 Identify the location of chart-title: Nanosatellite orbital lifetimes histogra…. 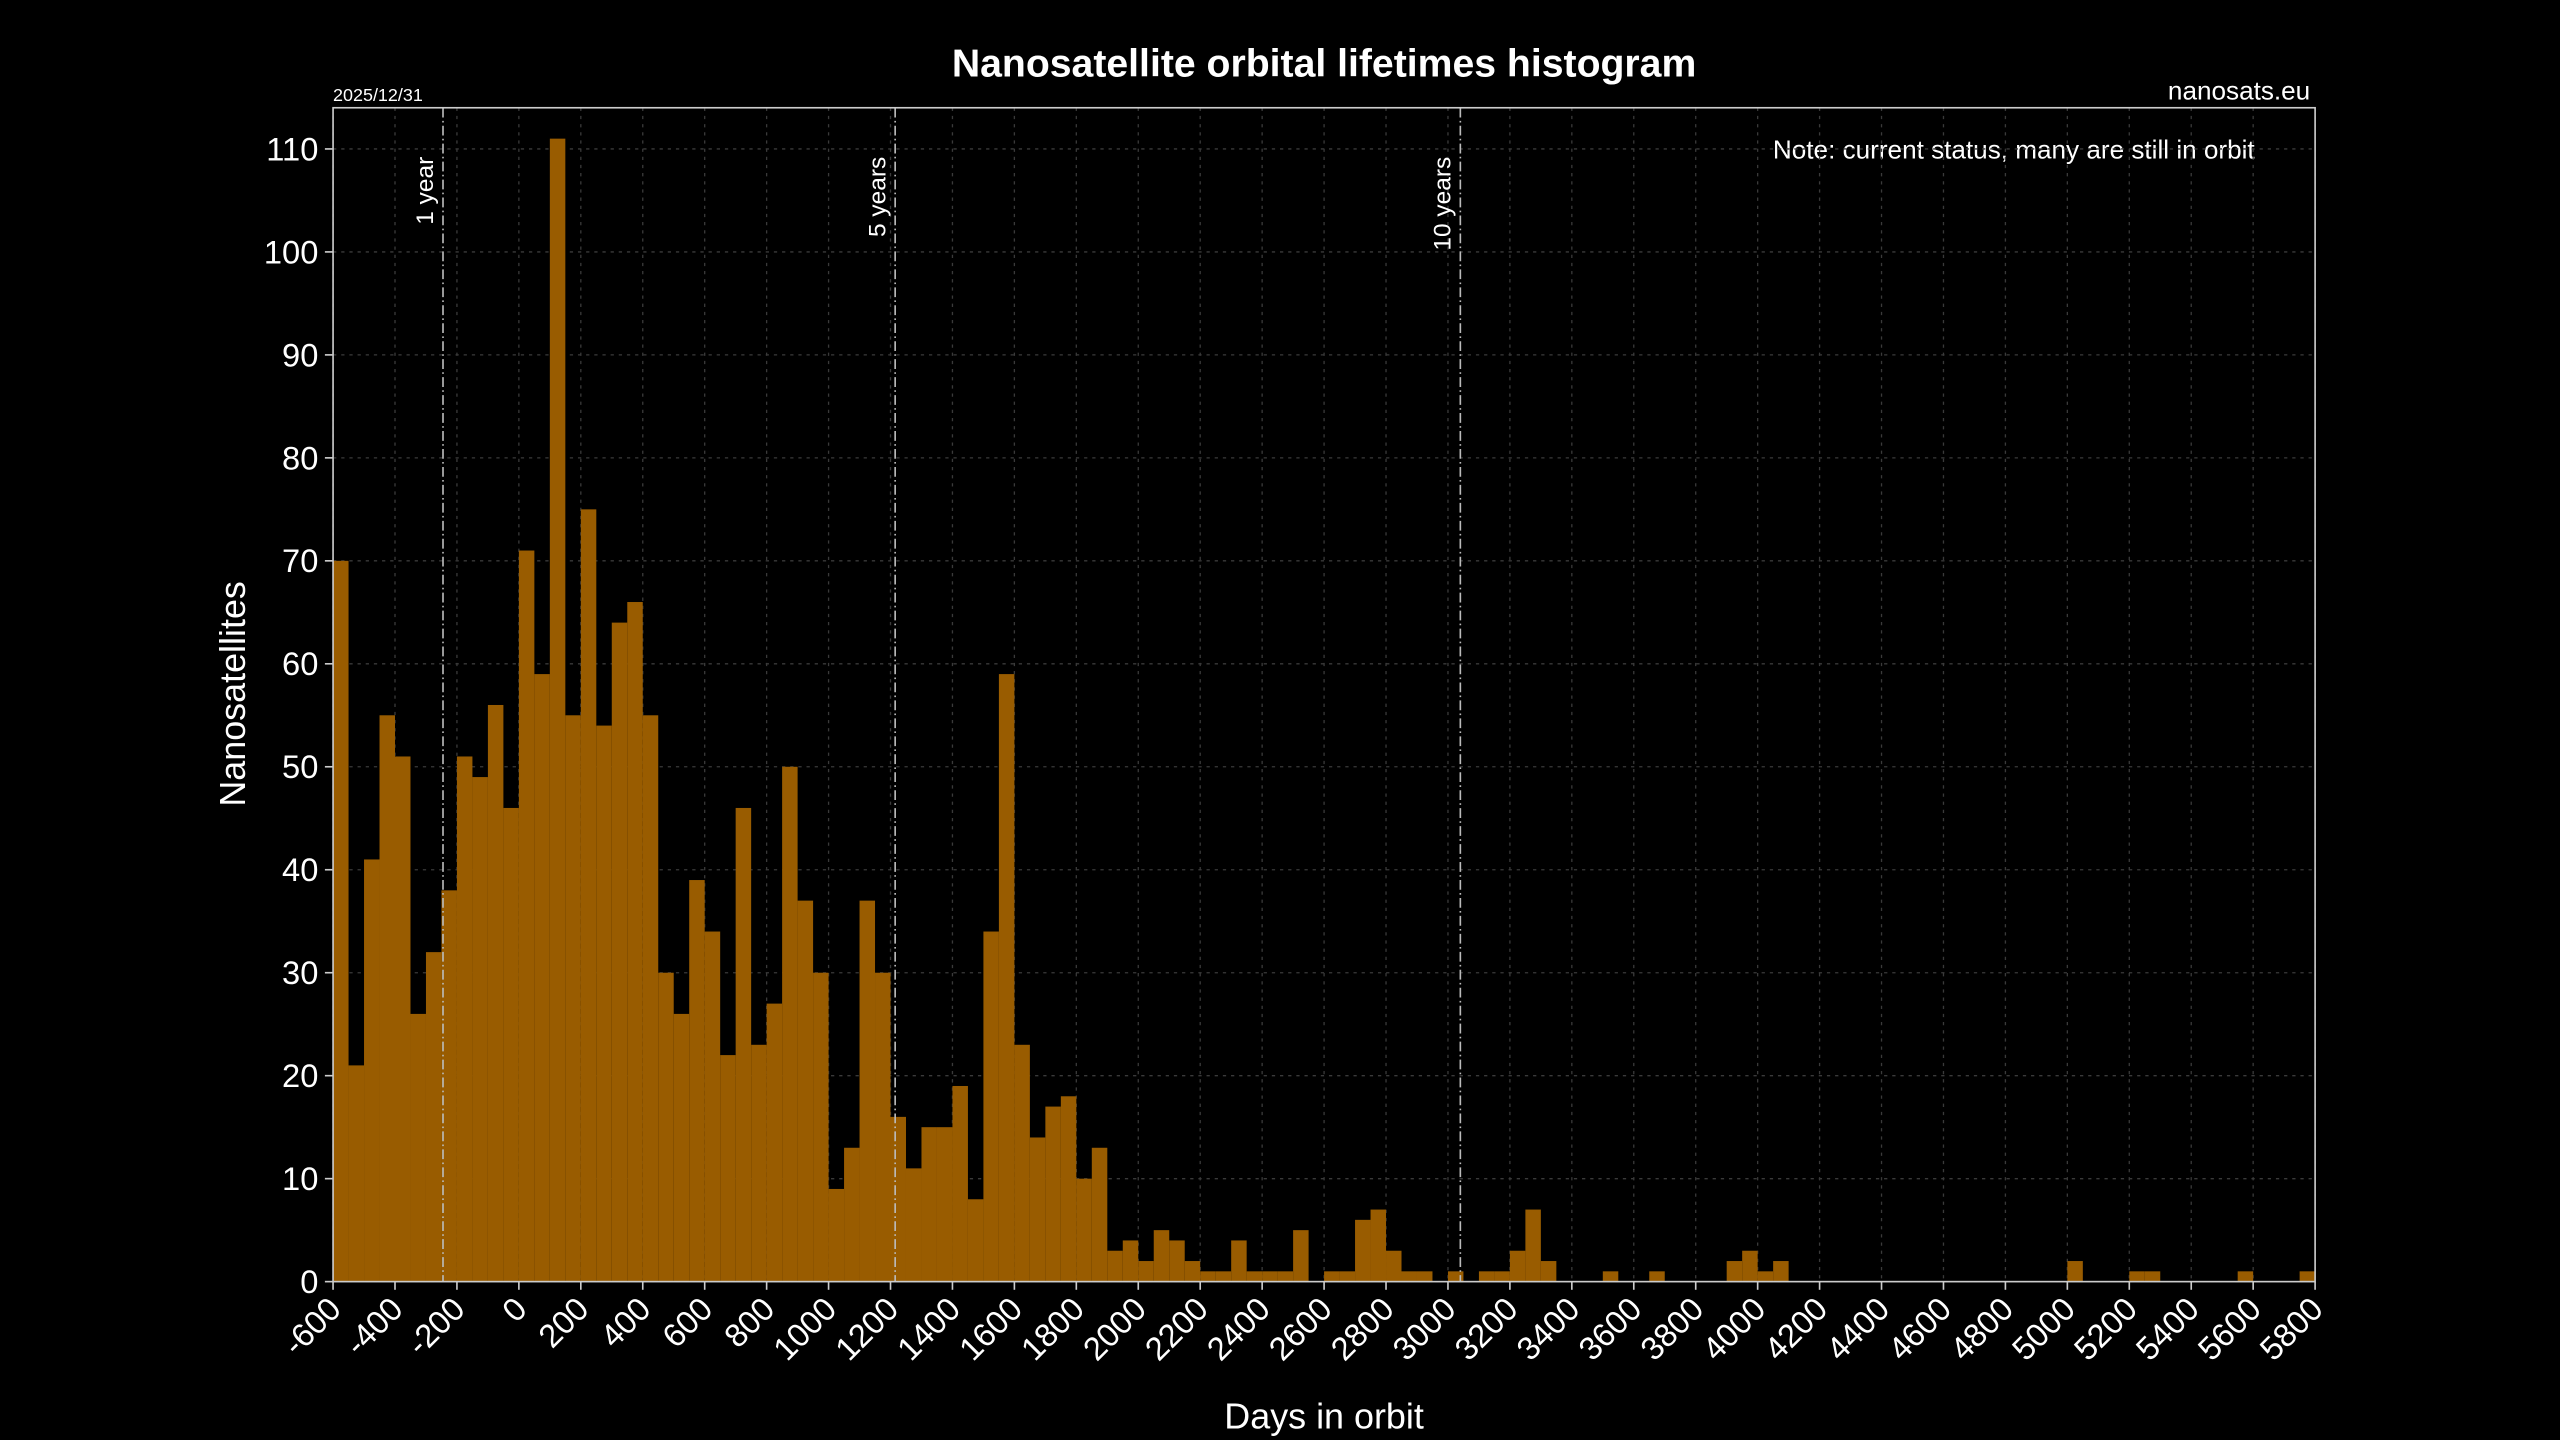
(1324, 64).